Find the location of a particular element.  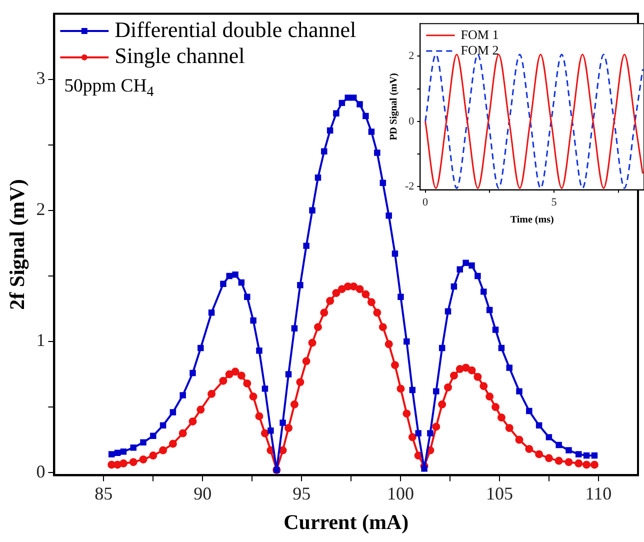

line-series is located at coordinates (534, 121).